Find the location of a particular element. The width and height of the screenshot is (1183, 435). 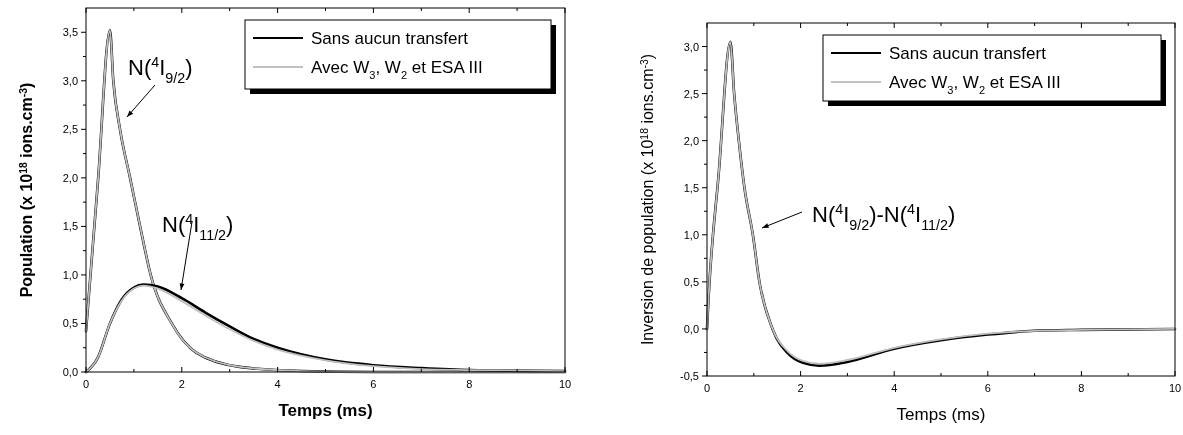

annotation: N($^{4}$I$_{9/2}$) is located at coordinates (160, 70).